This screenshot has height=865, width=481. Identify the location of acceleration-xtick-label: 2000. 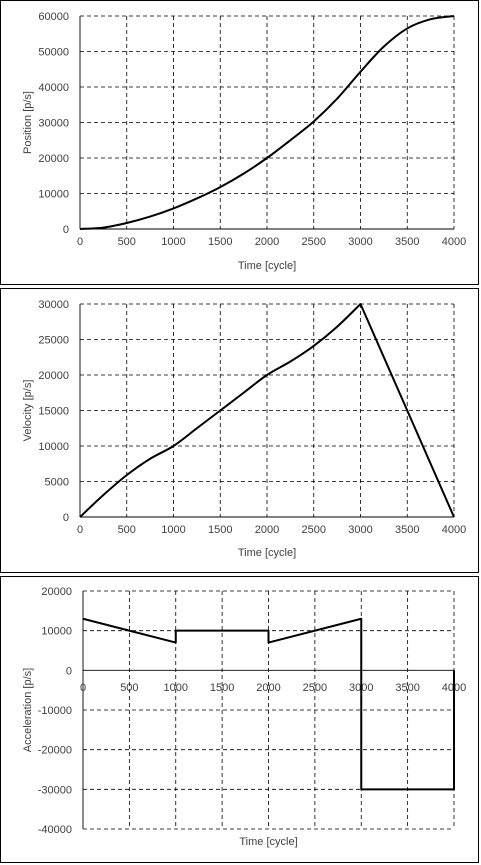
(268, 688).